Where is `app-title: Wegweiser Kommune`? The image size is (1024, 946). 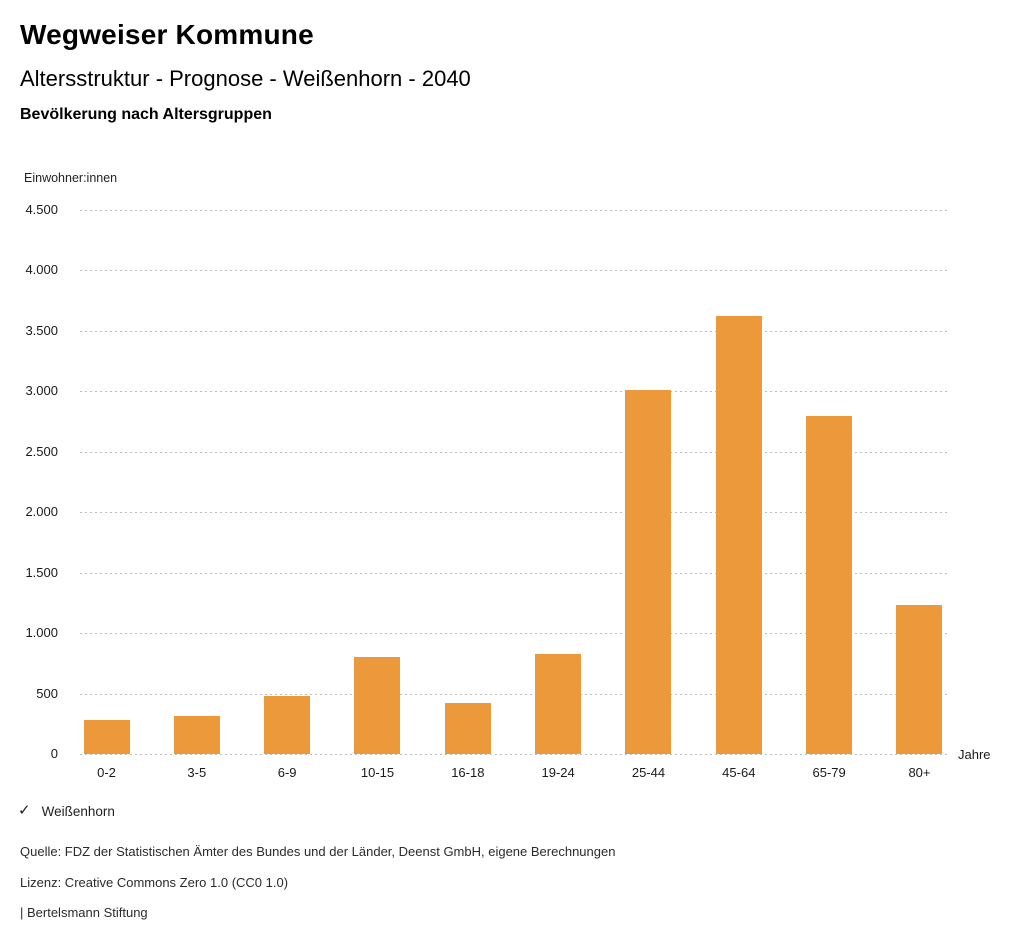 app-title: Wegweiser Kommune is located at coordinates (167, 34).